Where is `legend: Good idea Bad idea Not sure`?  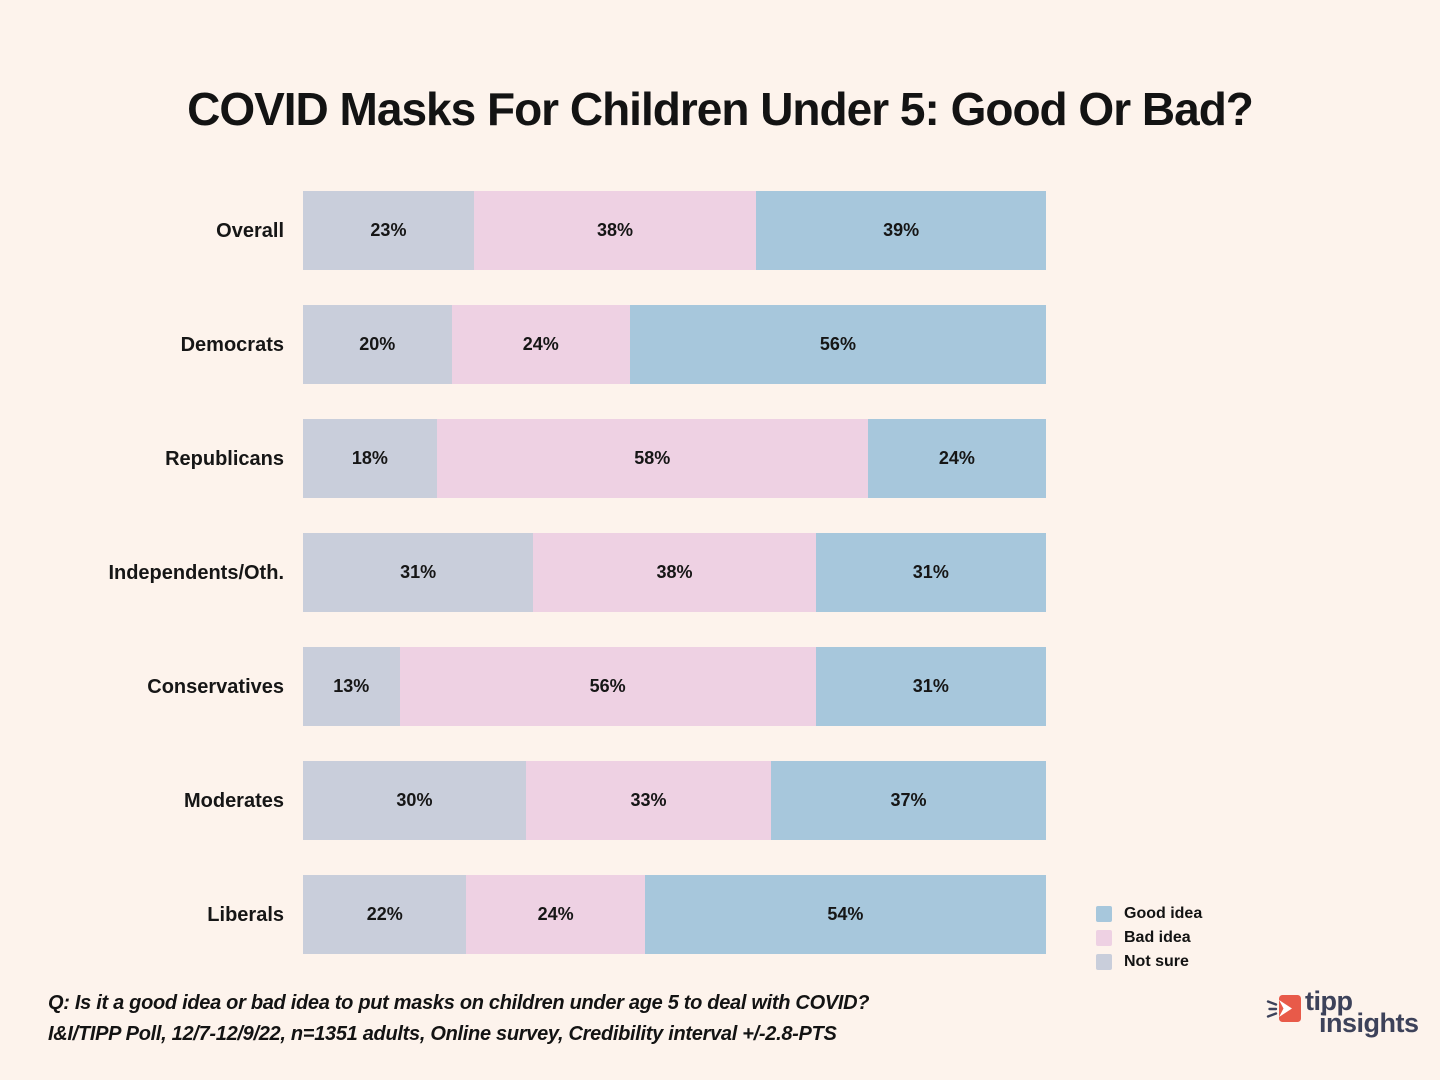 legend: Good idea Bad idea Not sure is located at coordinates (1149, 938).